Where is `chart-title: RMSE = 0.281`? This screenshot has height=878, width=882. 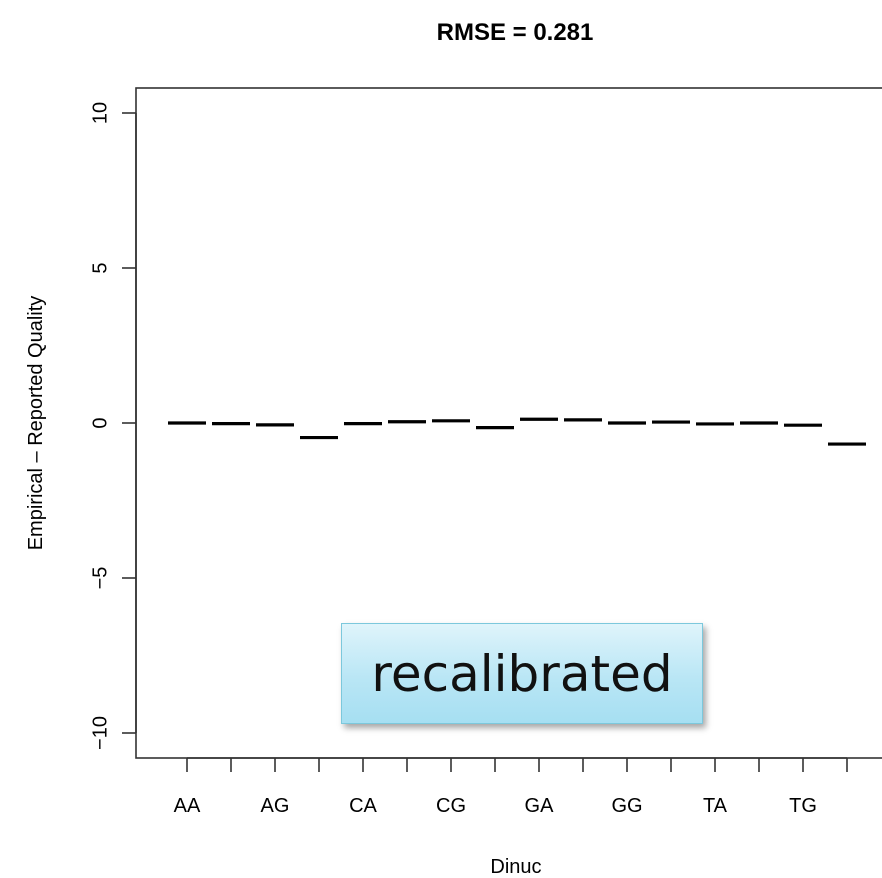
chart-title: RMSE = 0.281 is located at coordinates (515, 32).